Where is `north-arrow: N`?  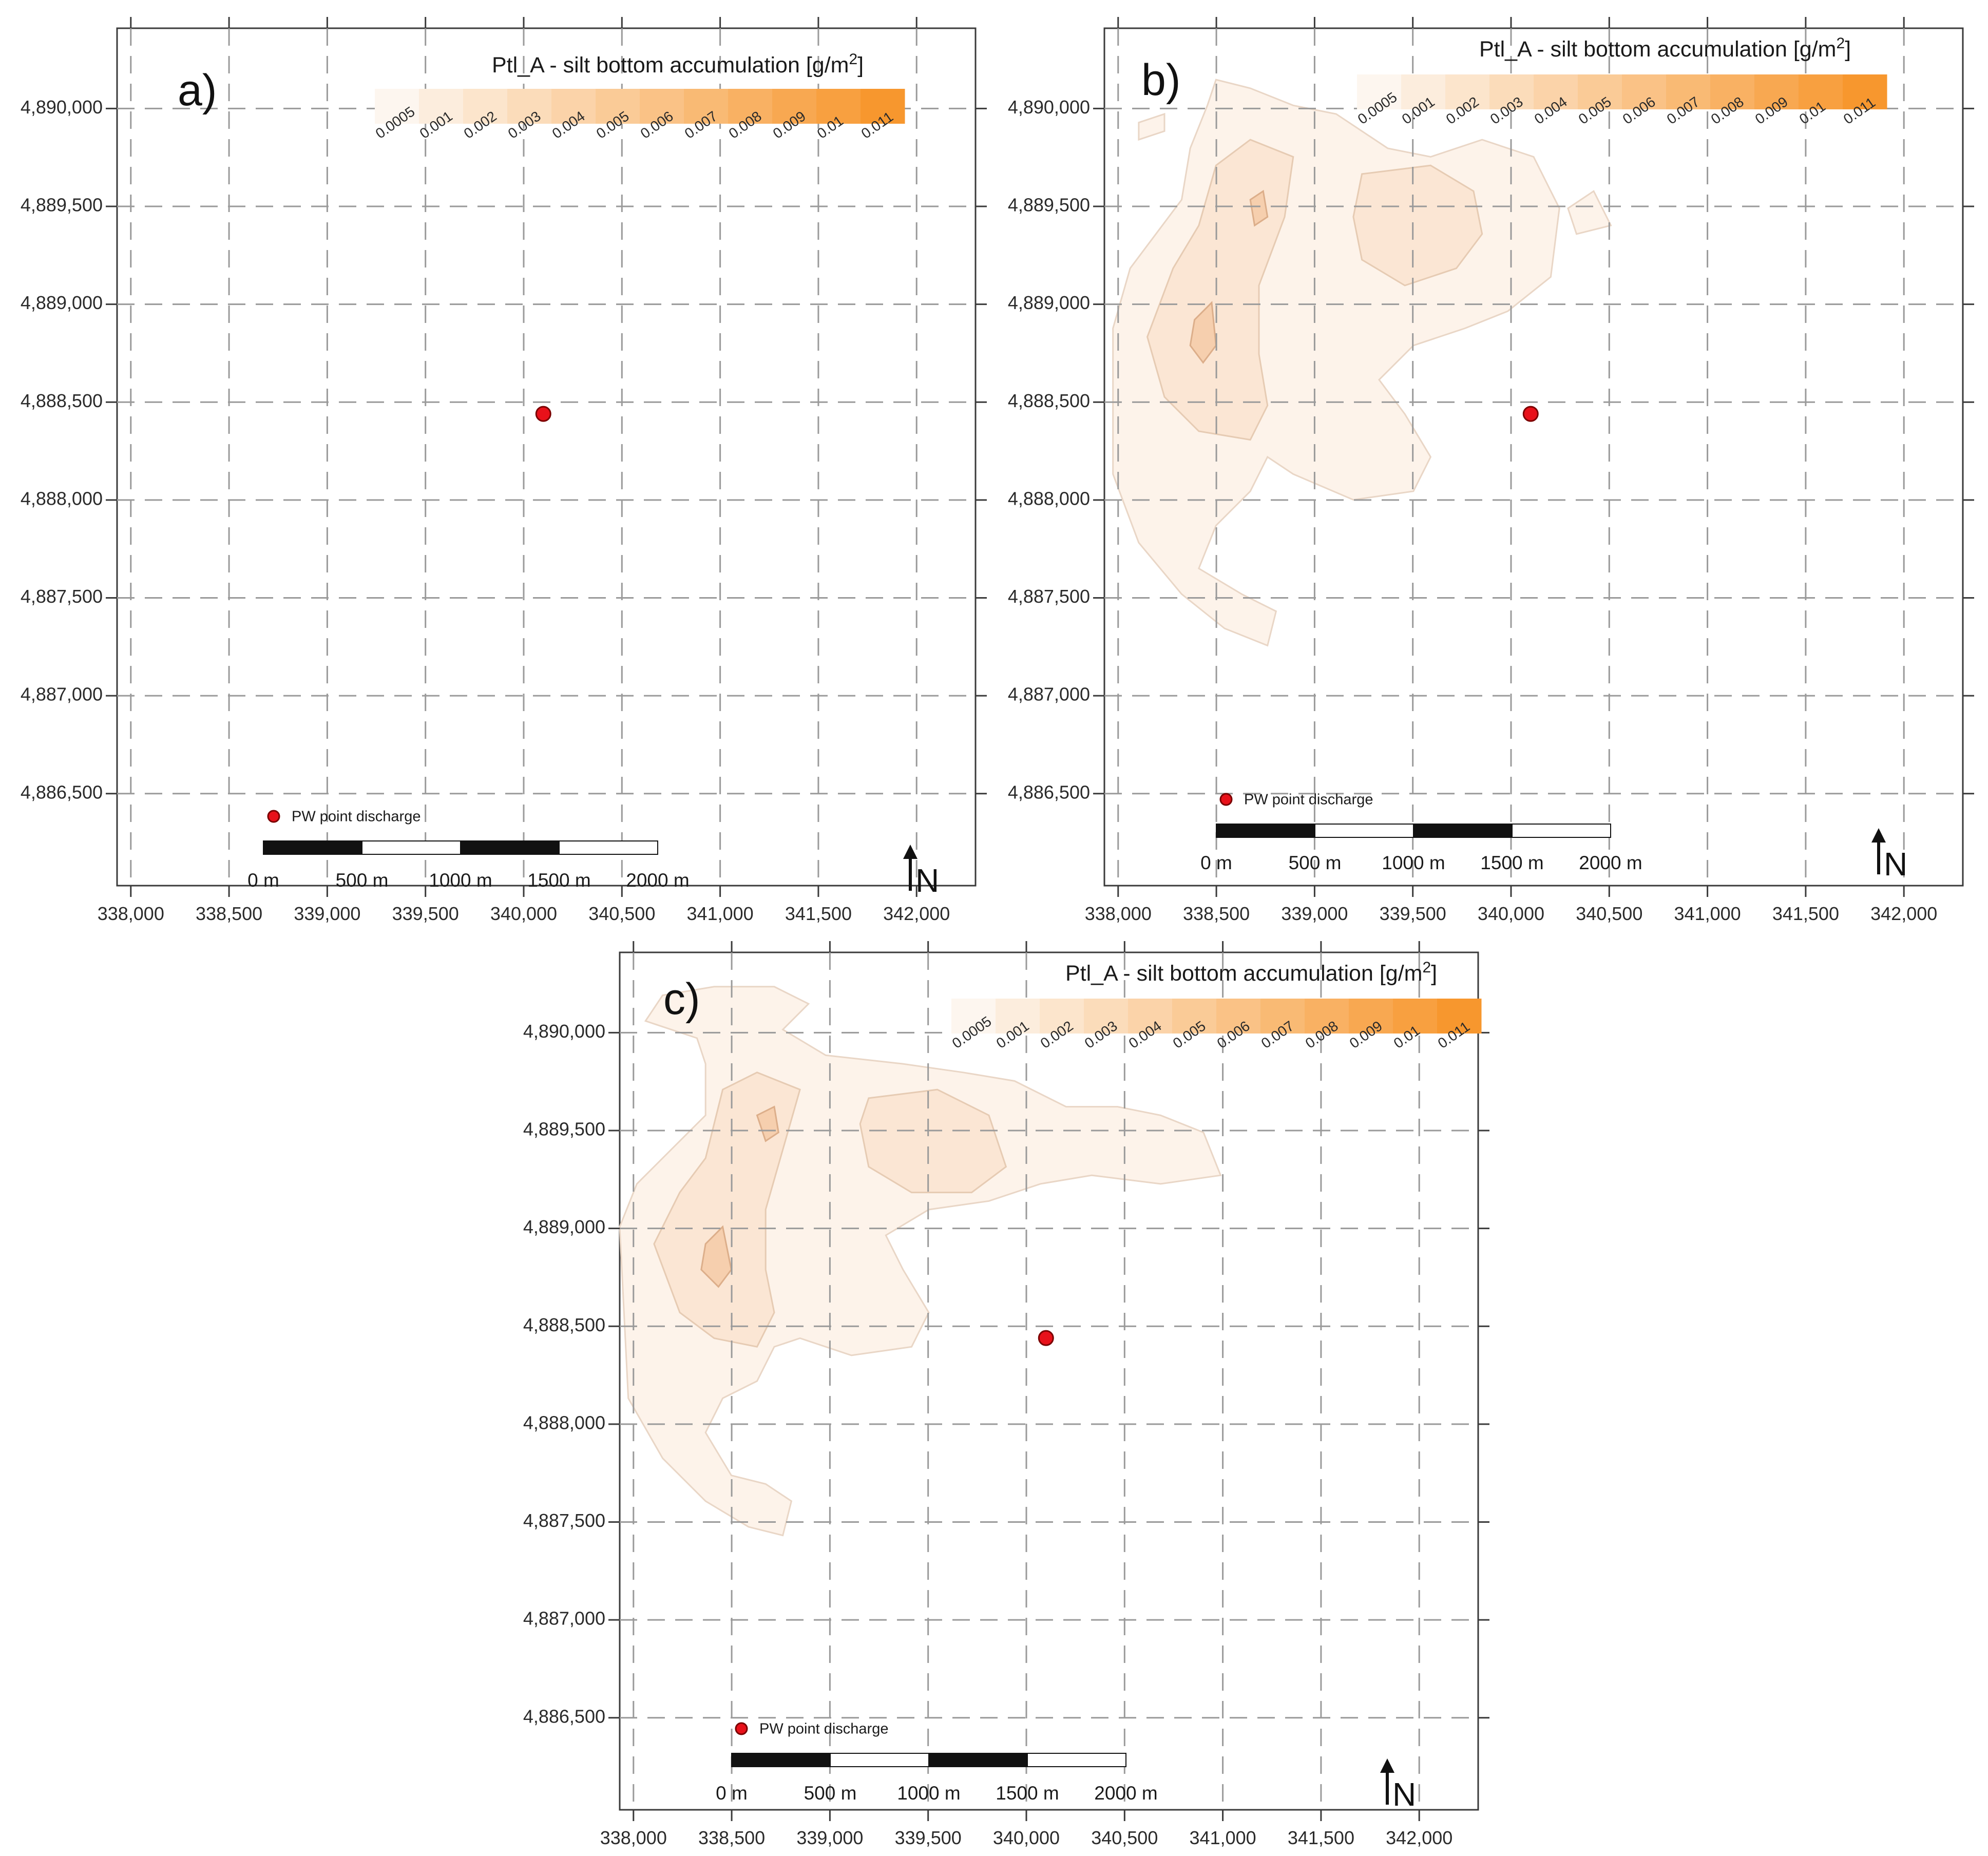
north-arrow: N is located at coordinates (1398, 1785).